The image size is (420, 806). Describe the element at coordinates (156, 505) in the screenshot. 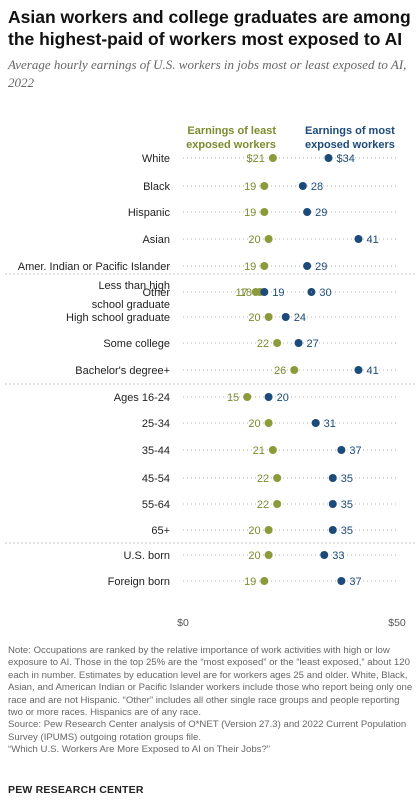

I see `row-label: 55-64` at that location.